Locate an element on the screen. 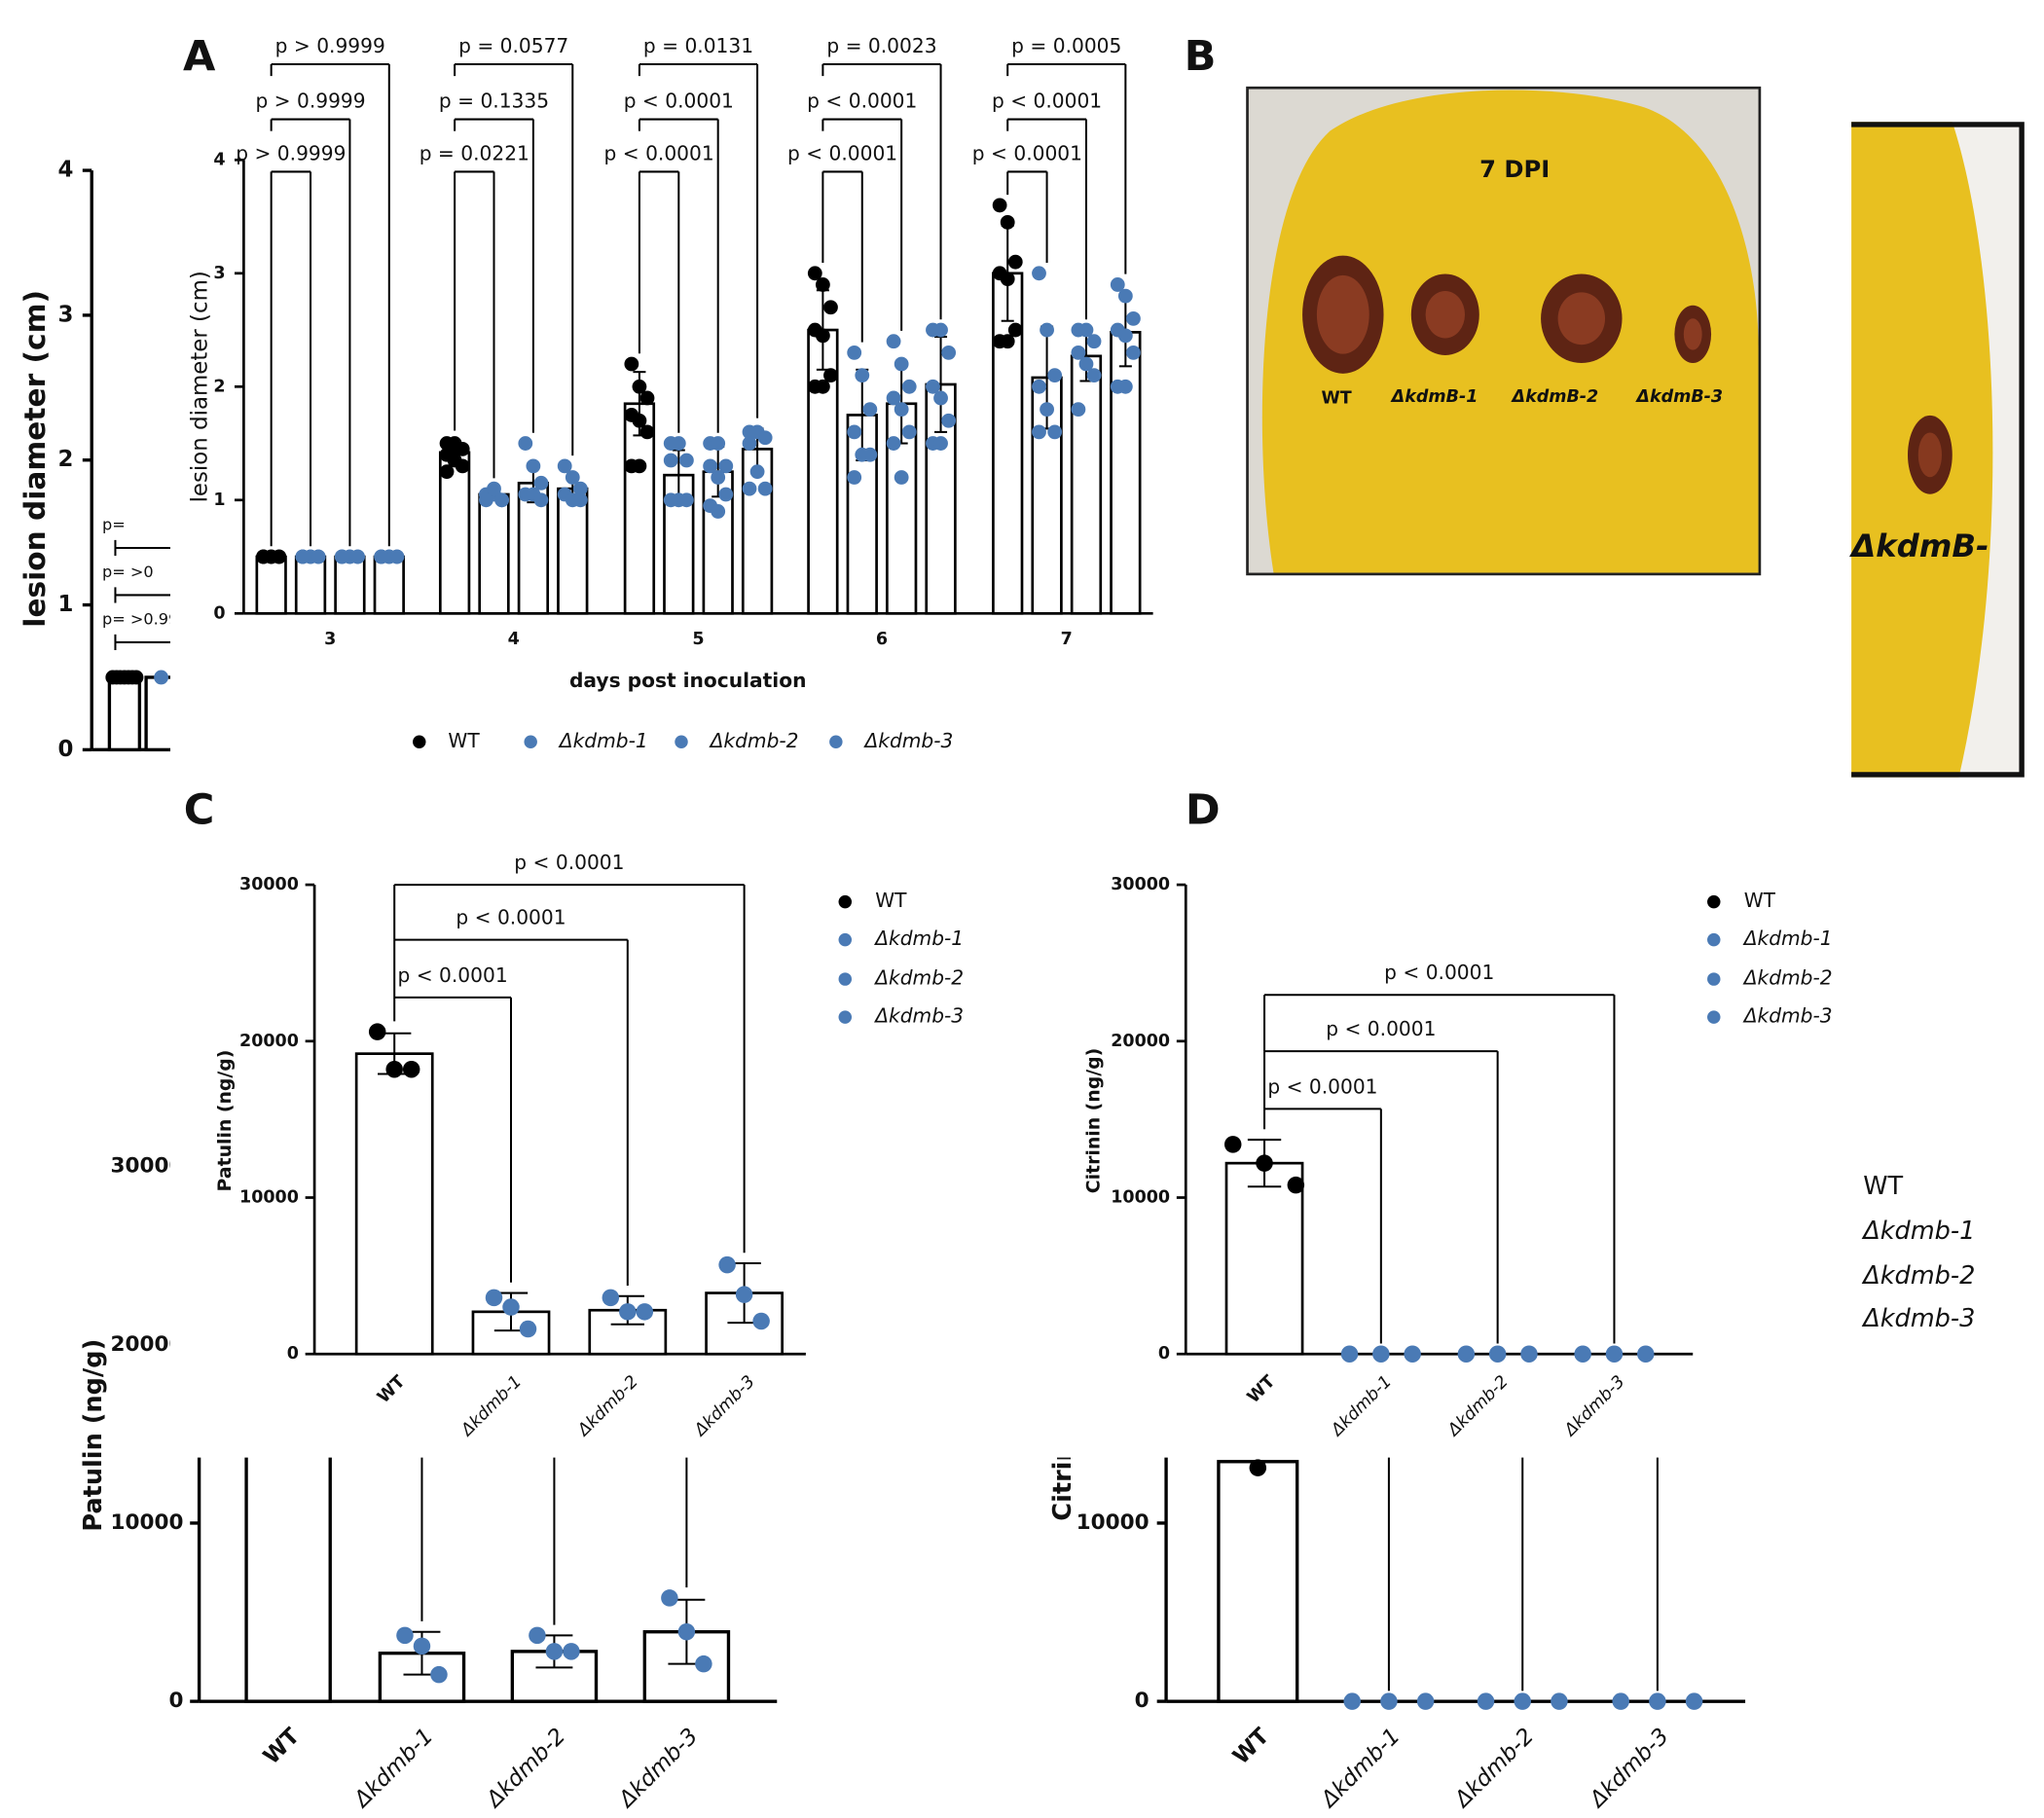 Image resolution: width=2044 pixels, height=1818 pixels. x-tick-label: Δkdmb-3 is located at coordinates (1629, 1769).